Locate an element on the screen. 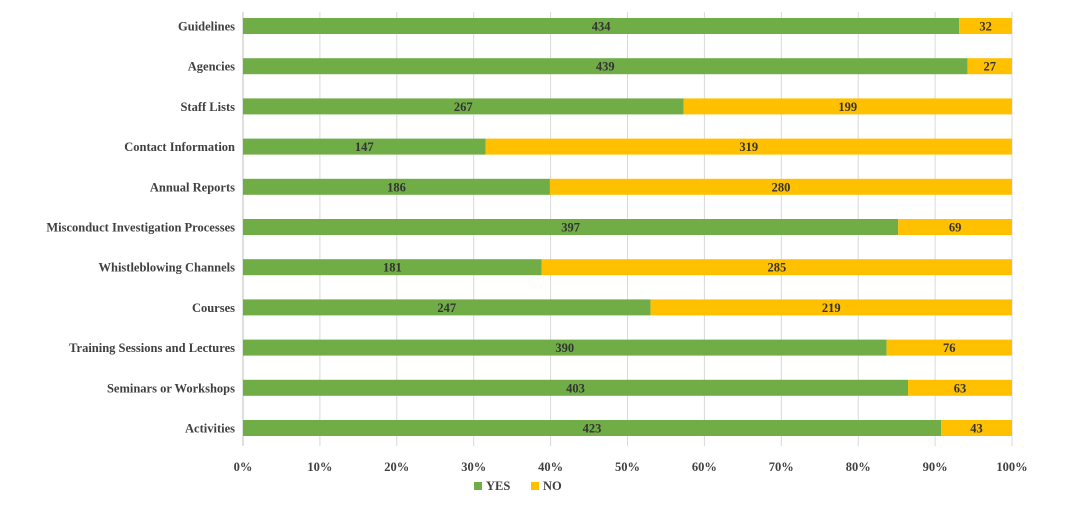  data-label-yes: 181 is located at coordinates (392, 268).